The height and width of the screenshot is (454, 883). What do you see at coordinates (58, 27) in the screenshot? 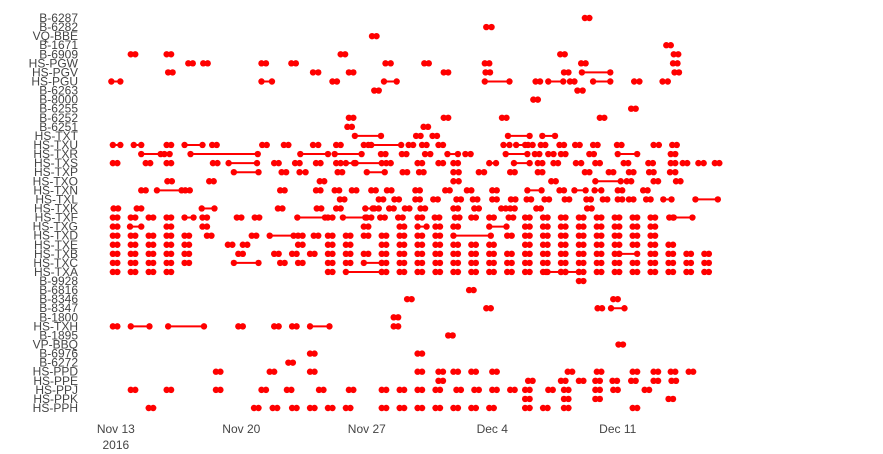
I see `y-tick-label: B-6282` at bounding box center [58, 27].